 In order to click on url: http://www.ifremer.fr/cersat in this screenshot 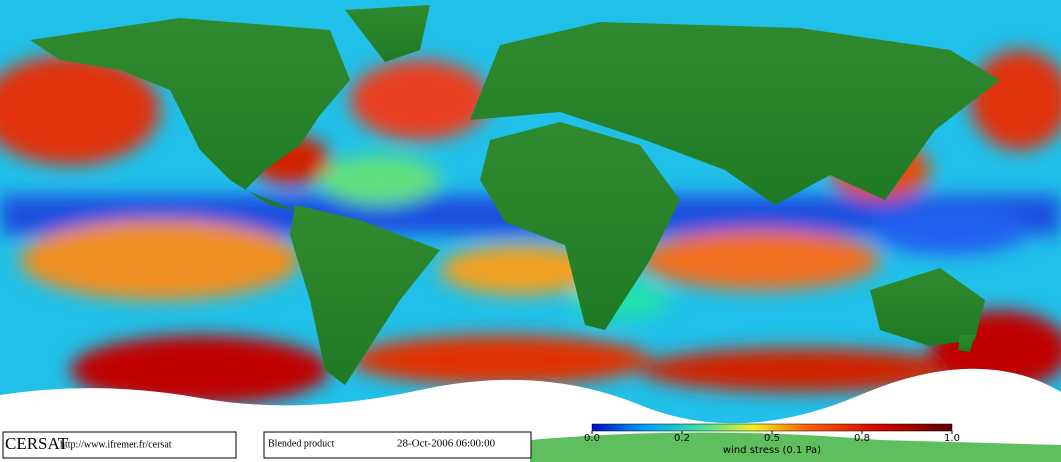, I will do `click(116, 444)`.